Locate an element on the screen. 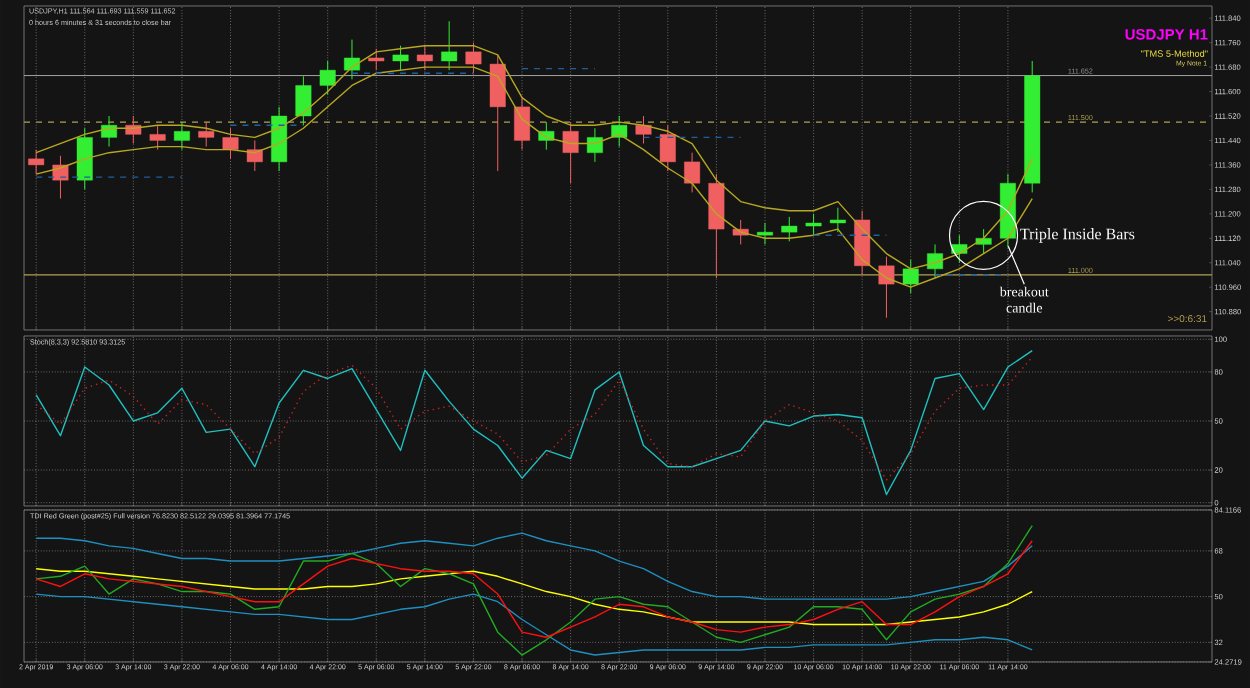 The height and width of the screenshot is (688, 1250). annotation: Triple Inside Bars is located at coordinates (1077, 235).